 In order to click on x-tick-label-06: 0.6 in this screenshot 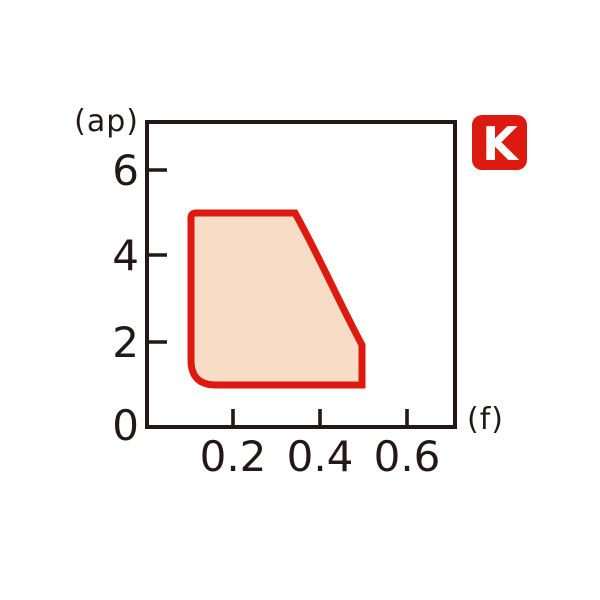, I will do `click(407, 456)`.